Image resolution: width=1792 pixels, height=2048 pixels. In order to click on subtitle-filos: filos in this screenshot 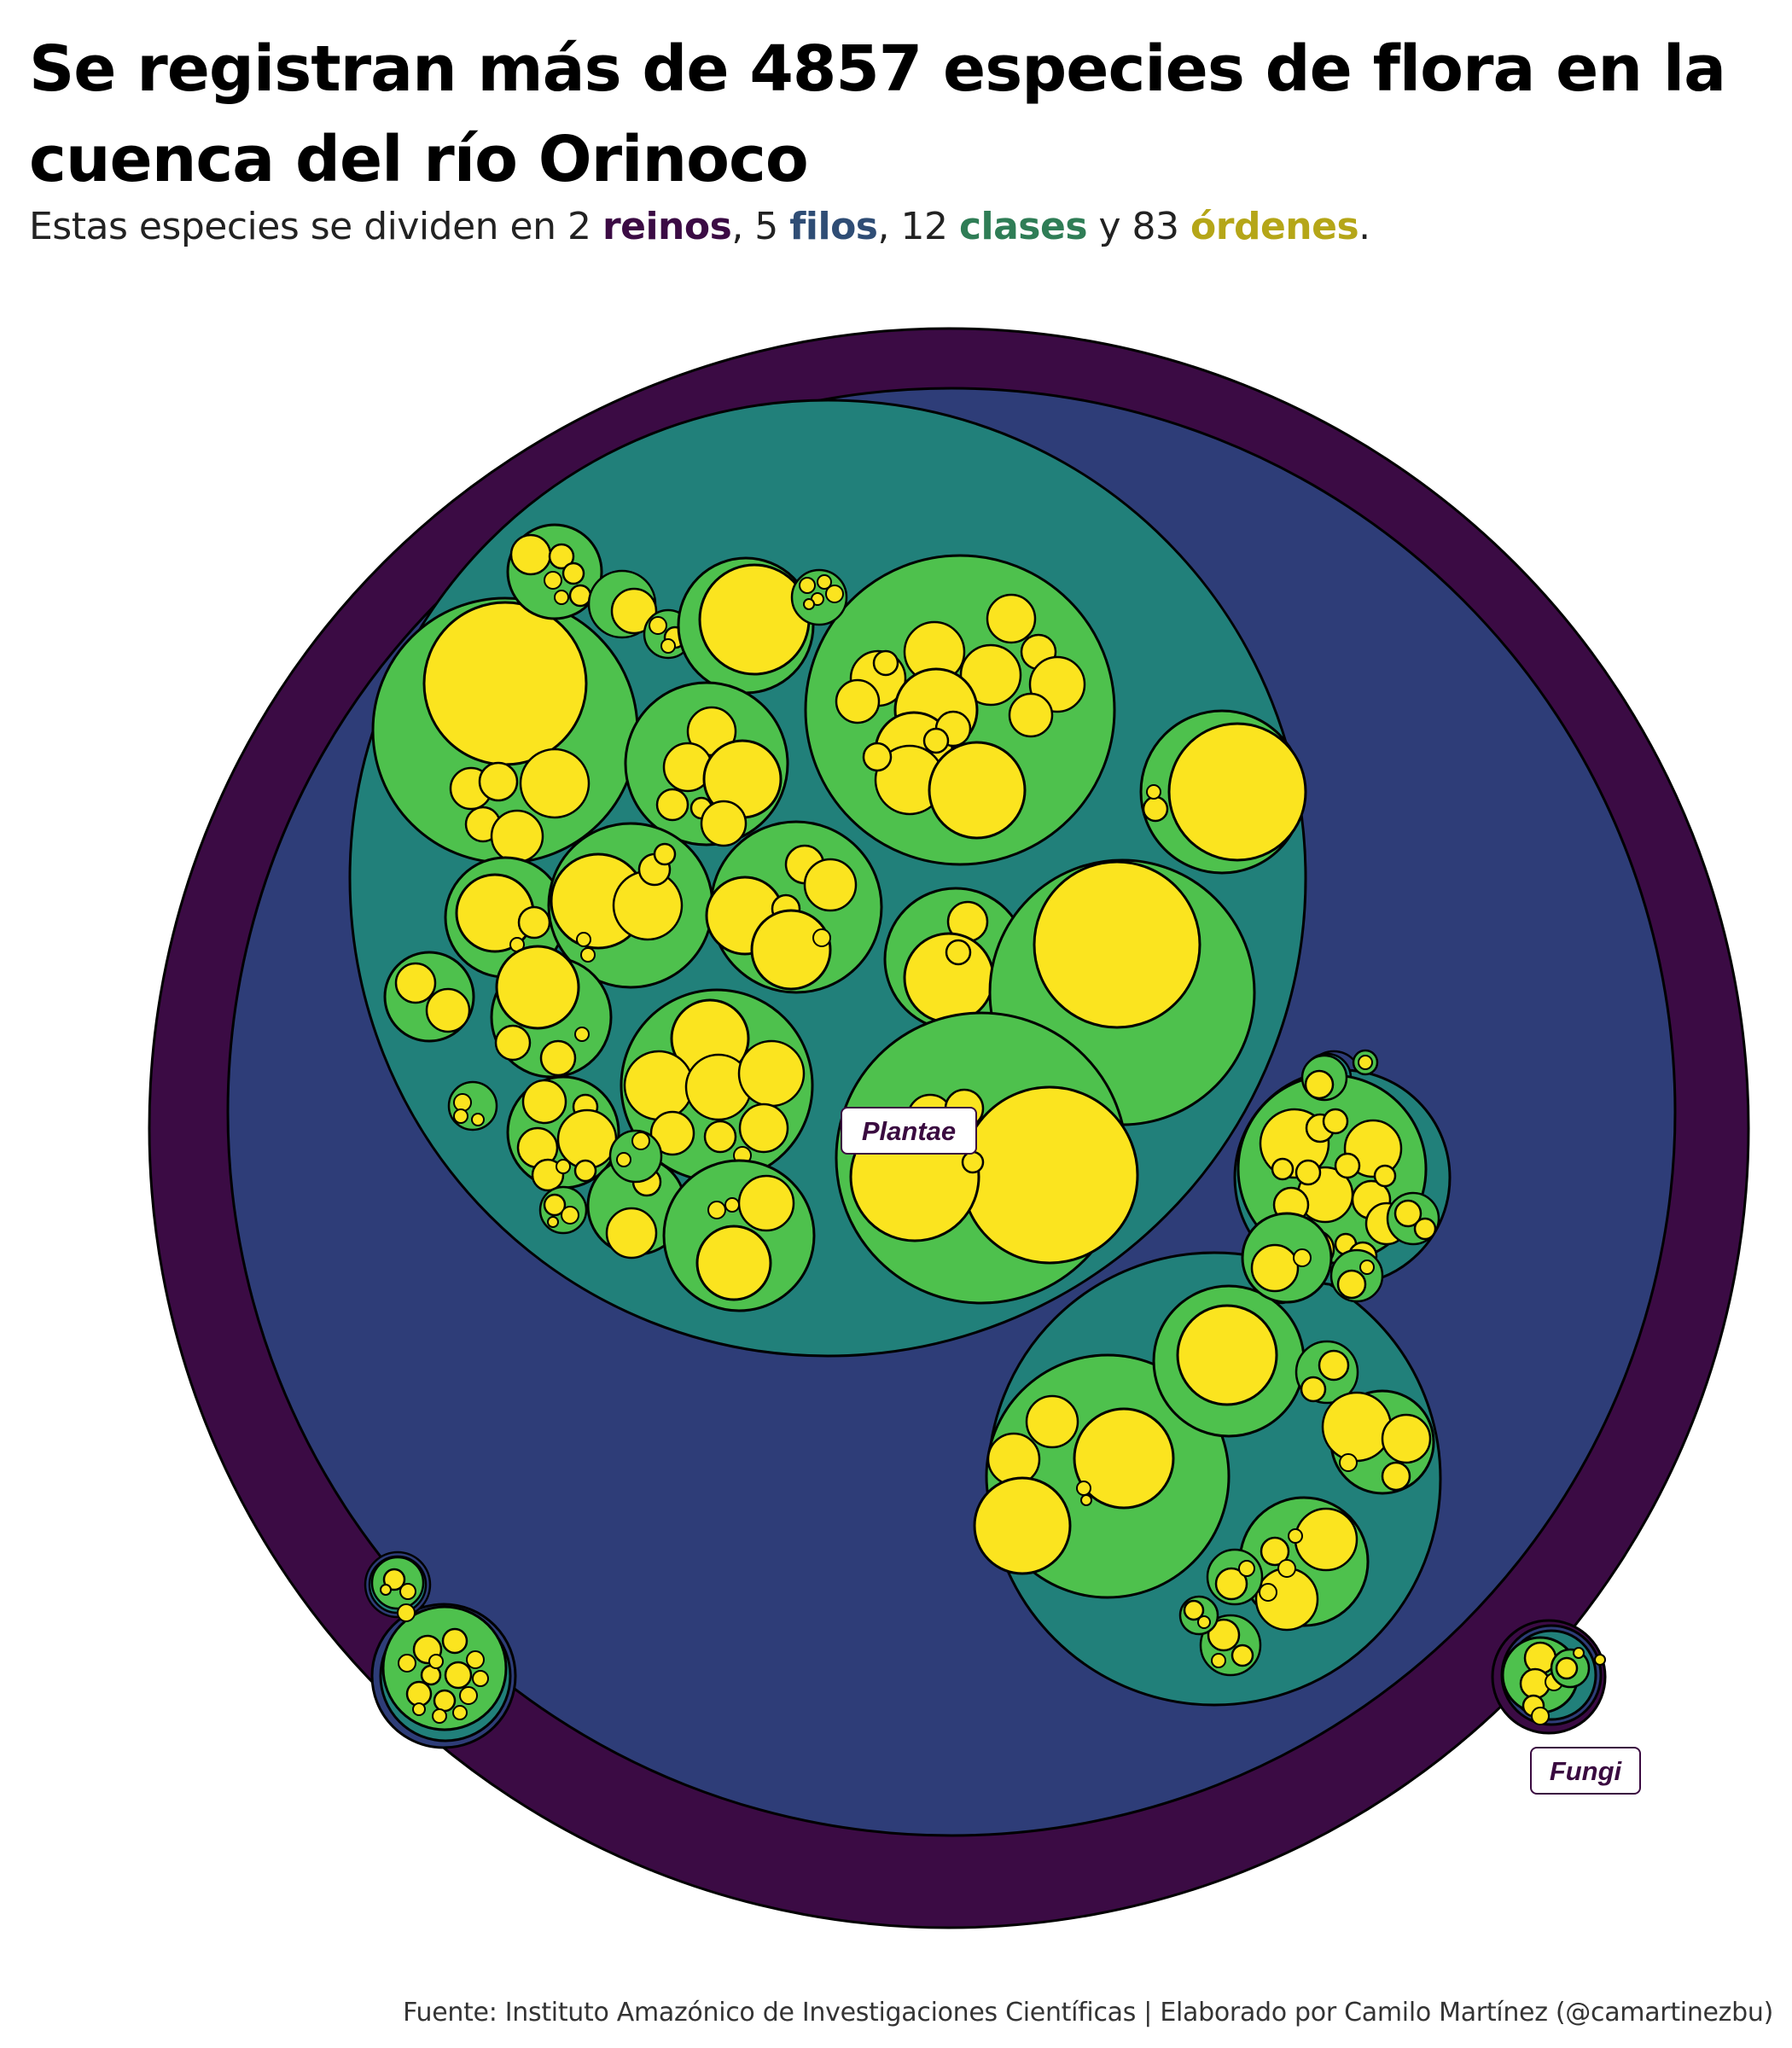, I will do `click(833, 227)`.